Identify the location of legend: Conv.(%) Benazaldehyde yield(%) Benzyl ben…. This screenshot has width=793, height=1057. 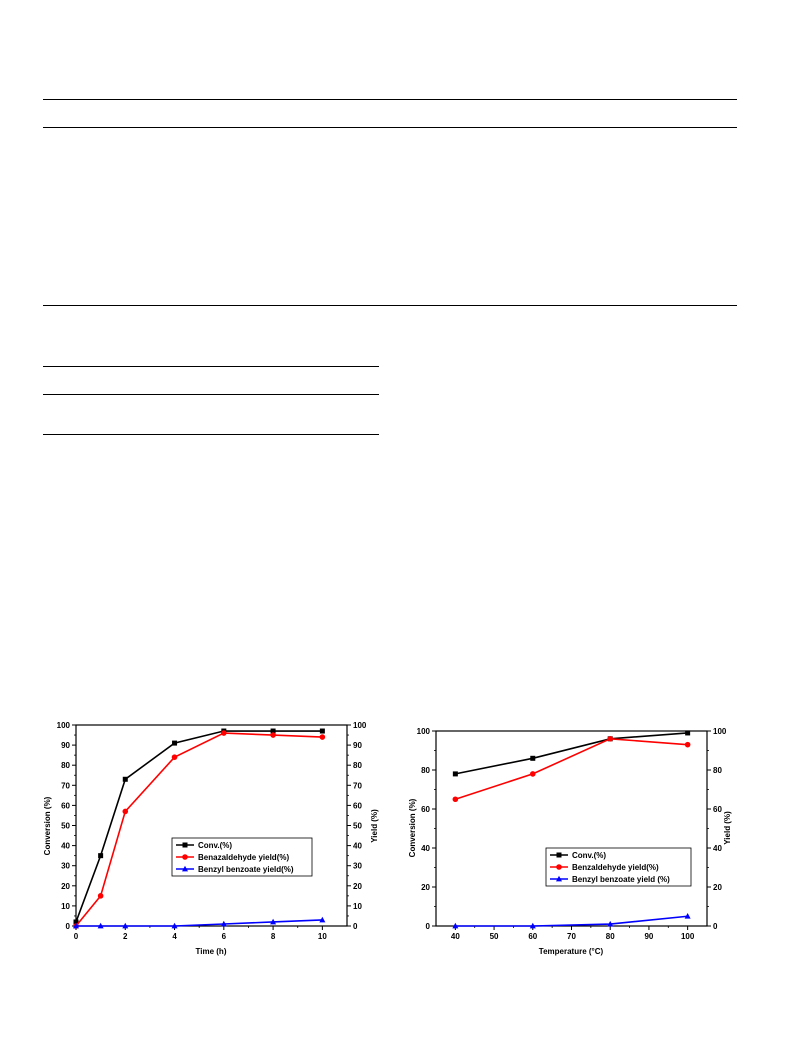
(242, 857).